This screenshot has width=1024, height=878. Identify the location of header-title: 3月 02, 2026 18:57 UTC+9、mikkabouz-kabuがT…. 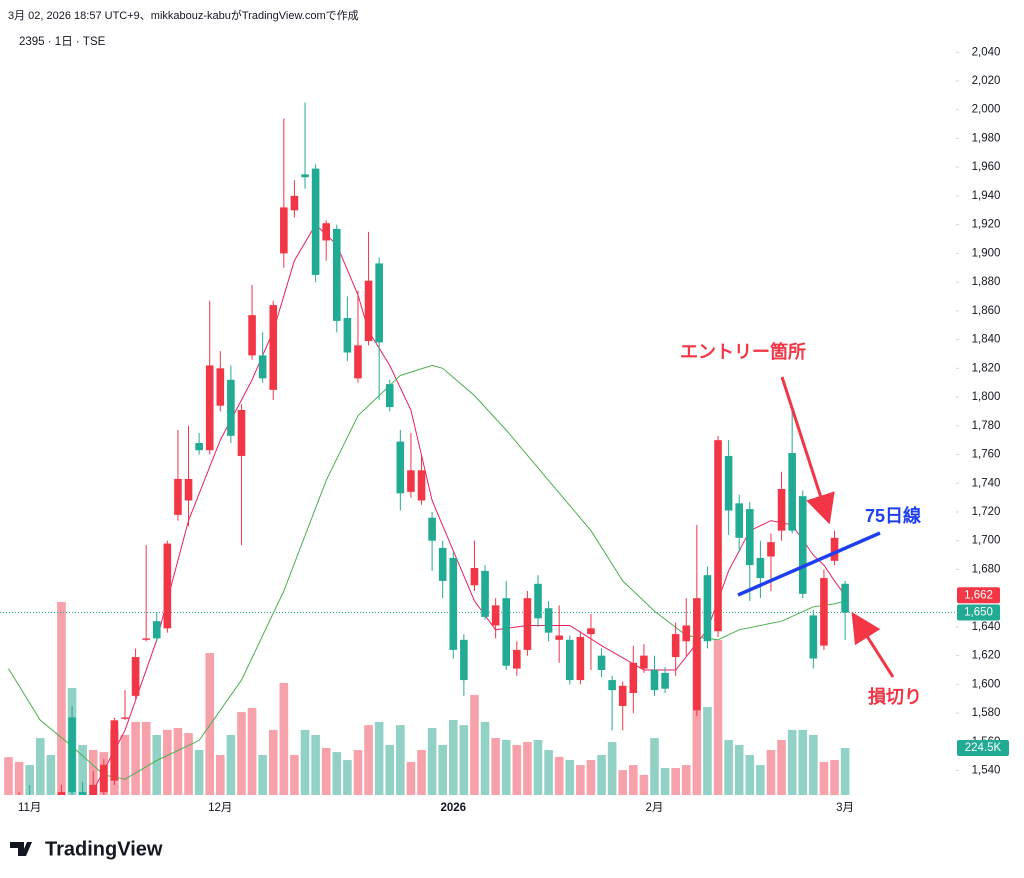
(183, 15).